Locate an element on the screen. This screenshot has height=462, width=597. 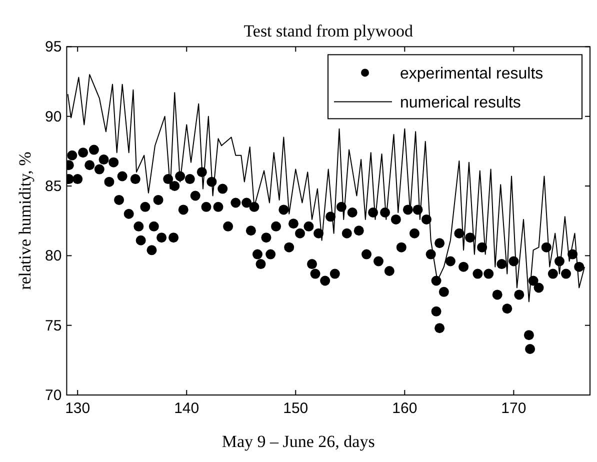
y-tick-label: 85 is located at coordinates (53, 187).